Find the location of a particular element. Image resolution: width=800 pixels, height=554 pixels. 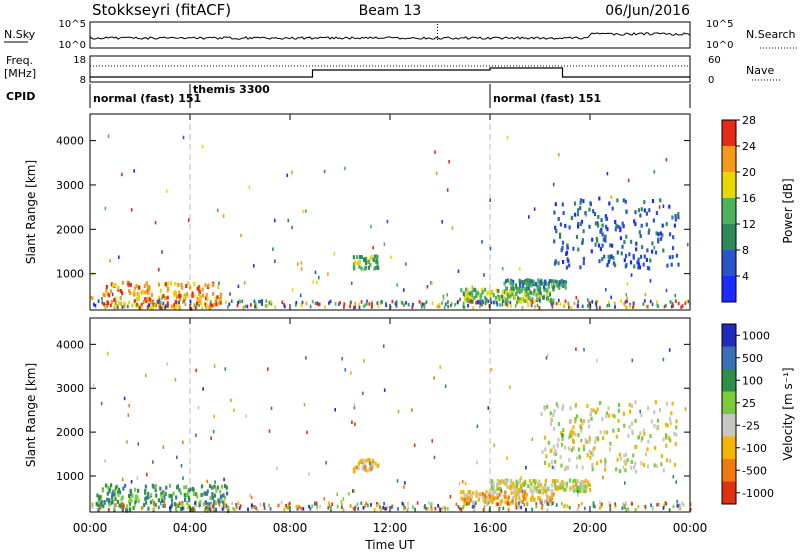

colorbar-swatch is located at coordinates (729, 289).